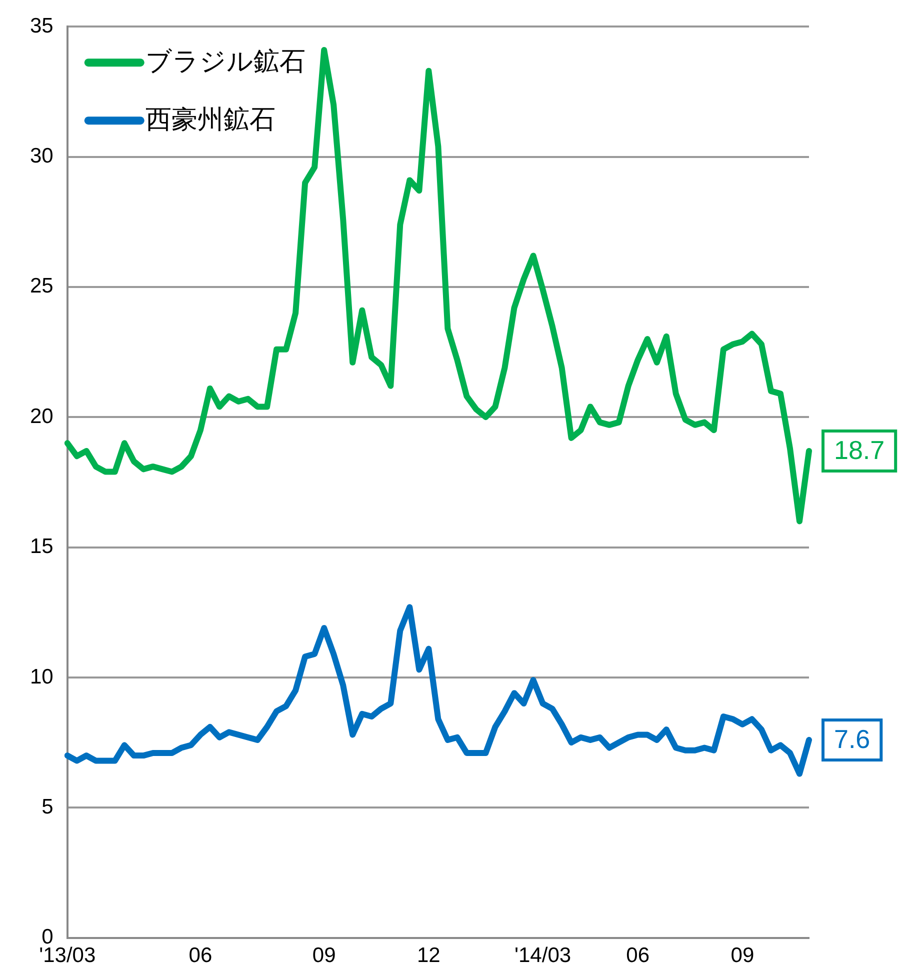 This screenshot has height=980, width=911. I want to click on y-tick-label: 20, so click(42, 416).